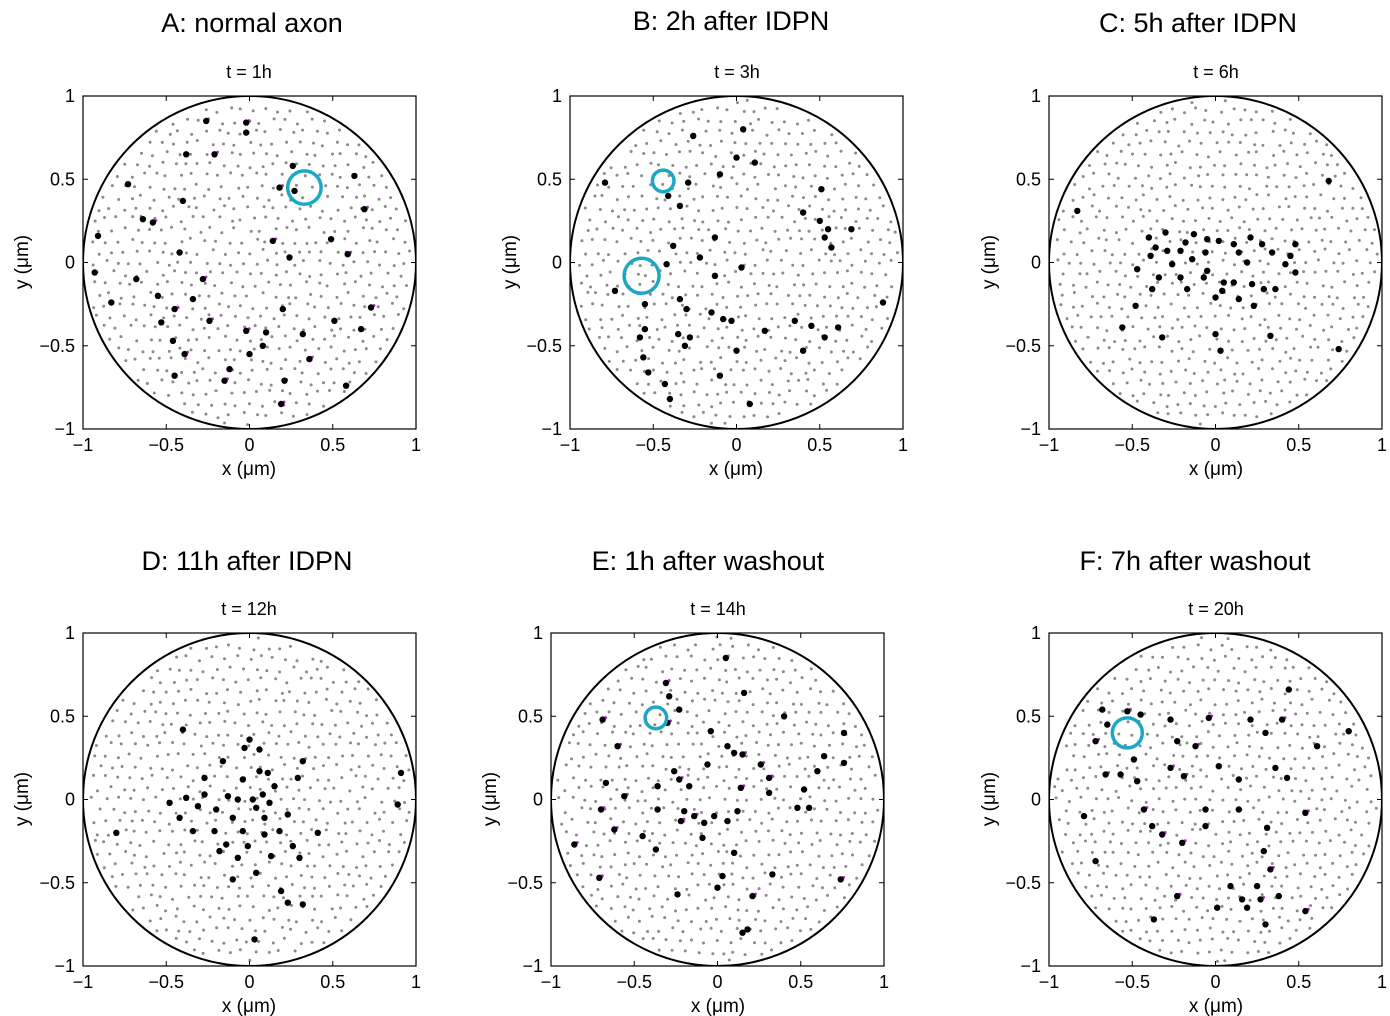 This screenshot has width=1390, height=1016. What do you see at coordinates (166, 982) in the screenshot?
I see `x-tick-label: −0.5` at bounding box center [166, 982].